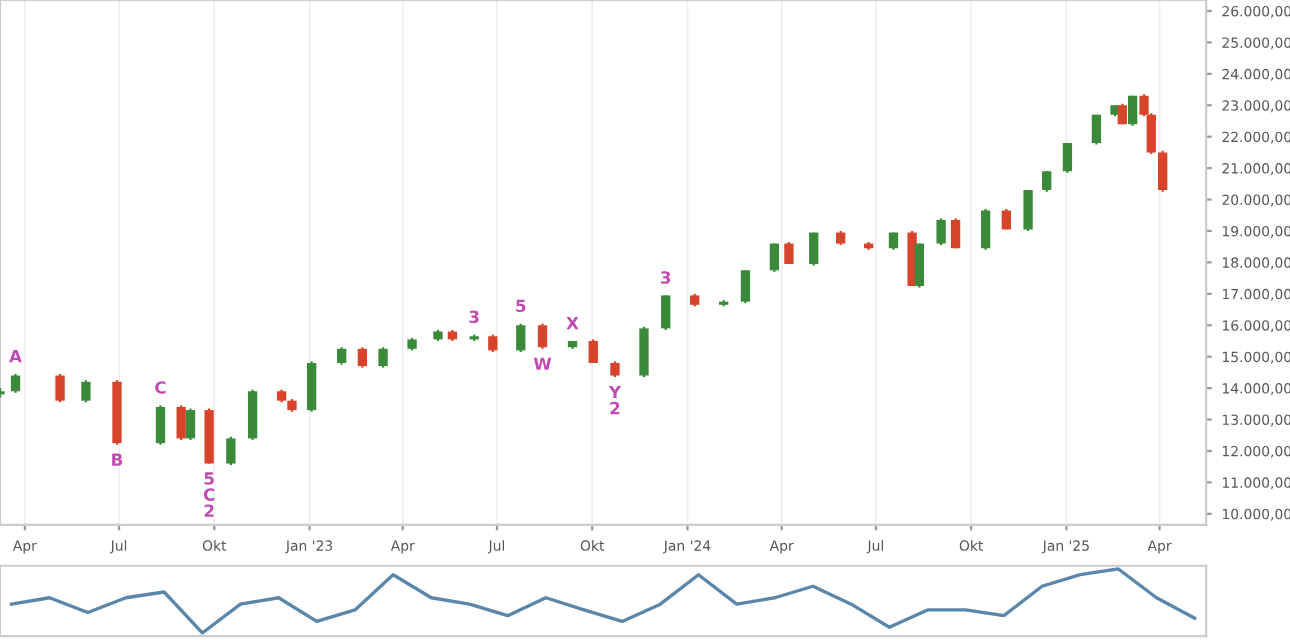 The width and height of the screenshot is (1290, 640). Describe the element at coordinates (521, 306) in the screenshot. I see `annotation: 5` at that location.